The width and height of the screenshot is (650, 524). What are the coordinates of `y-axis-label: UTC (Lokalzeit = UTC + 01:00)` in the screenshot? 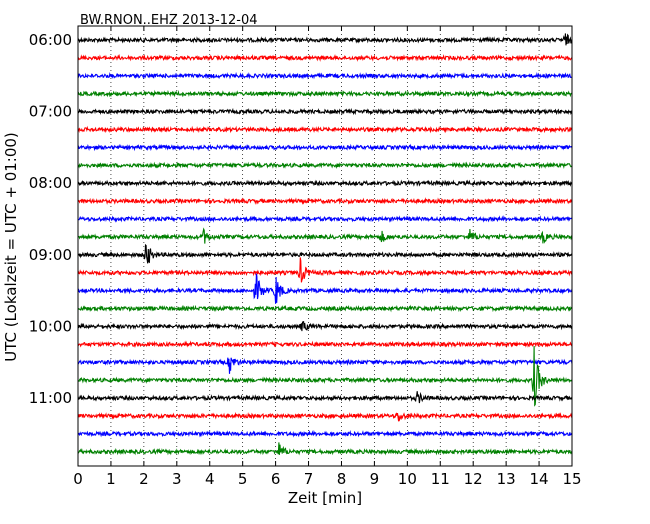 It's located at (11, 247).